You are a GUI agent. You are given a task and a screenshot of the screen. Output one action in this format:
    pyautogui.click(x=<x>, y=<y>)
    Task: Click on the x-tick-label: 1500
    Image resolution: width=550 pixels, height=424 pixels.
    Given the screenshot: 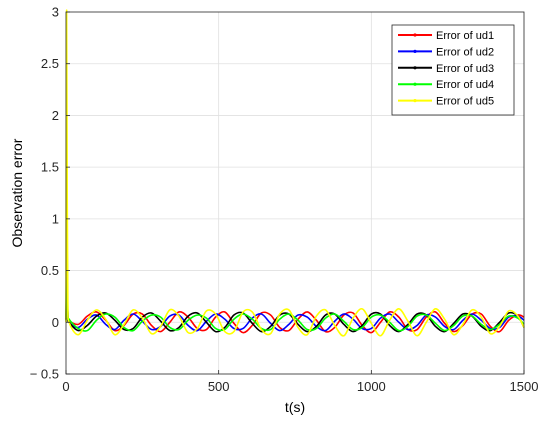 What is the action you would take?
    pyautogui.click(x=524, y=386)
    